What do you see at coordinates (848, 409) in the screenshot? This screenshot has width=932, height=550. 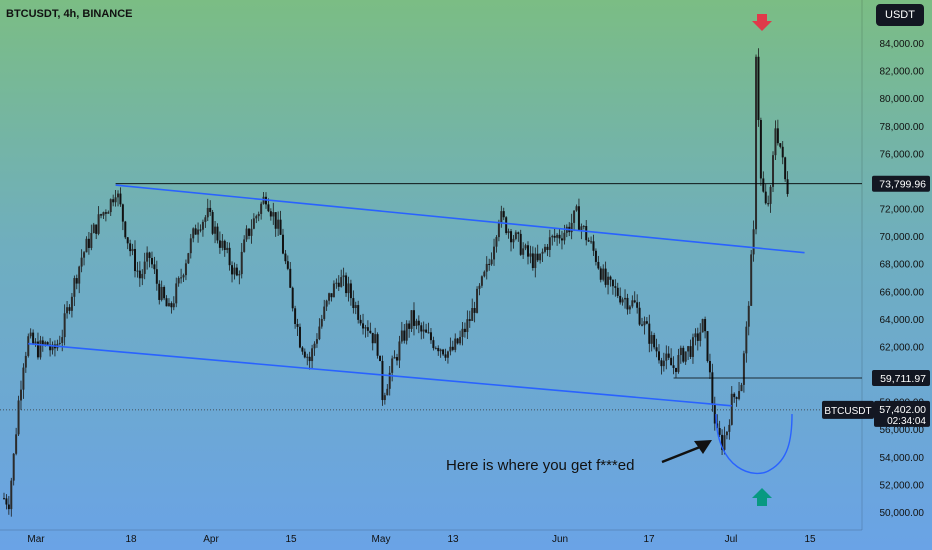 I see `symbol-tag-bg` at bounding box center [848, 409].